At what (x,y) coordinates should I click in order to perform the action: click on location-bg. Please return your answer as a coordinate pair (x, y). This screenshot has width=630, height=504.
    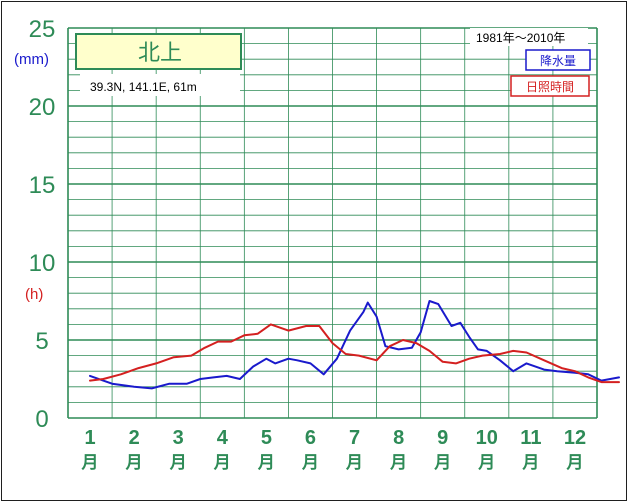
    Looking at the image, I should click on (160, 85).